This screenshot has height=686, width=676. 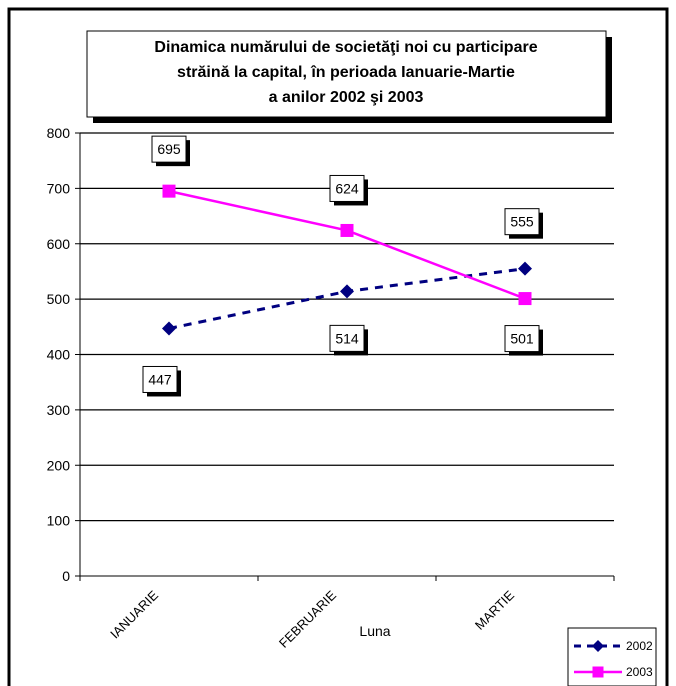 I want to click on y-tick-label: 400, so click(x=59, y=355).